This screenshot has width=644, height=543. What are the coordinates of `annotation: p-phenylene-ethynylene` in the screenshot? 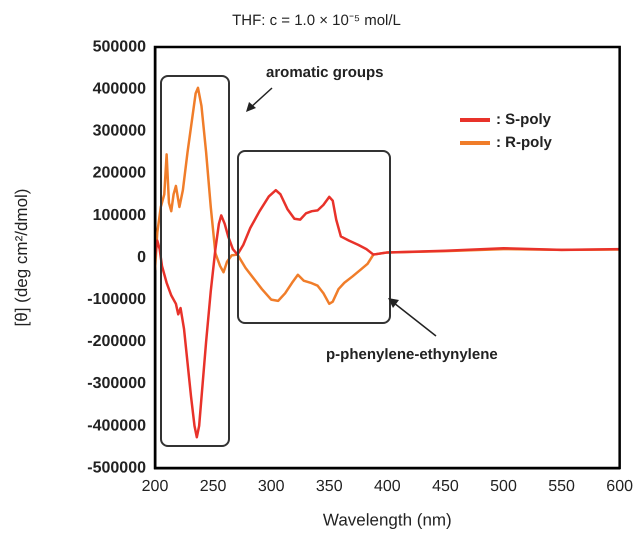 It's located at (412, 354).